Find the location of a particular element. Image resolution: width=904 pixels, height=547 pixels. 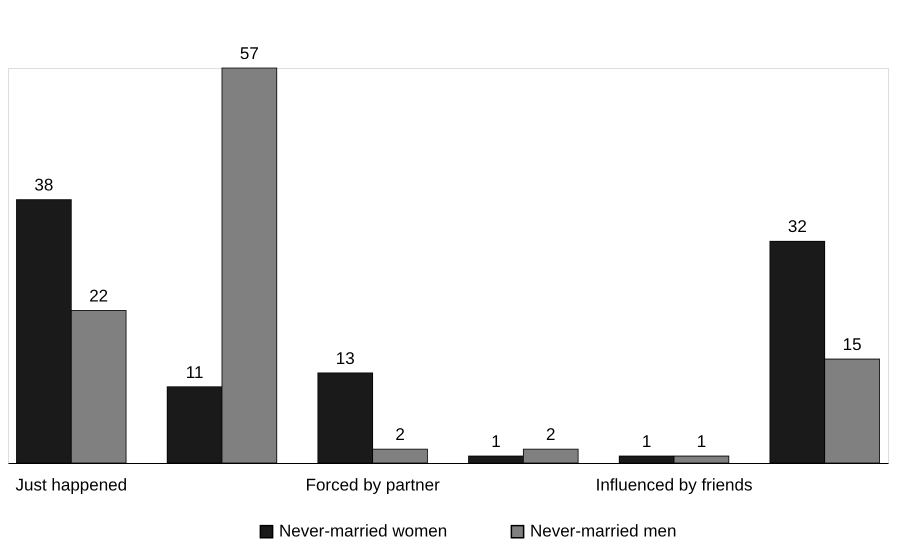

data-label: 13 is located at coordinates (345, 358).